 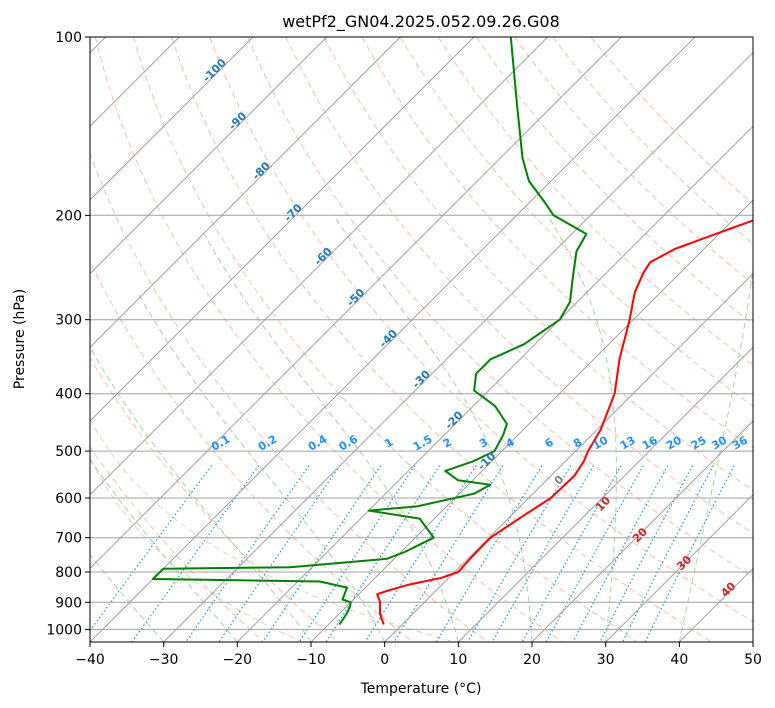 What do you see at coordinates (220, 443) in the screenshot?
I see `mixing-ratio-label: 0.1` at bounding box center [220, 443].